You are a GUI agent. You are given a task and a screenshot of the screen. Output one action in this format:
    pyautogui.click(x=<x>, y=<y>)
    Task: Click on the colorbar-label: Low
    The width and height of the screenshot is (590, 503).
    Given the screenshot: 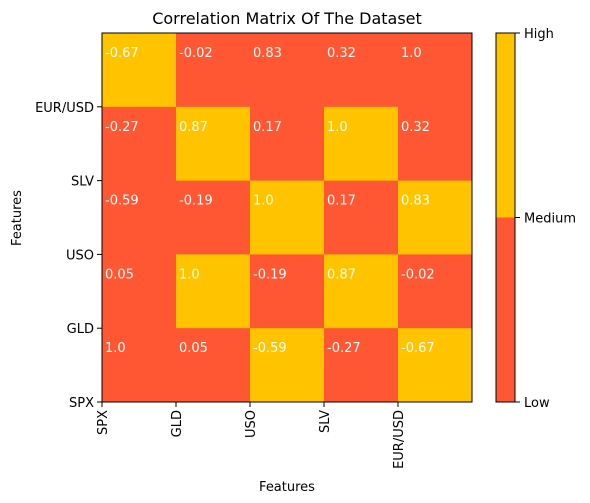 What is the action you would take?
    pyautogui.click(x=537, y=403)
    